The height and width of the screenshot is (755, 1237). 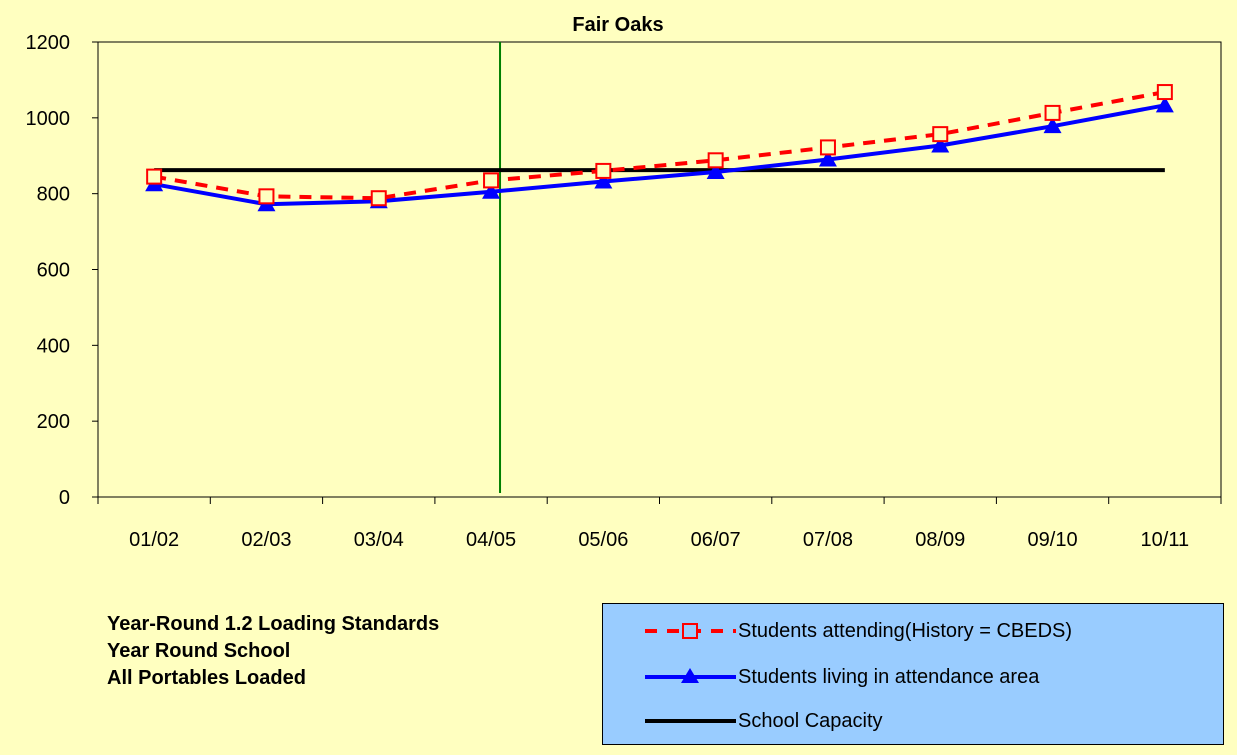 I want to click on note-school-type: Year Round School, so click(x=199, y=651).